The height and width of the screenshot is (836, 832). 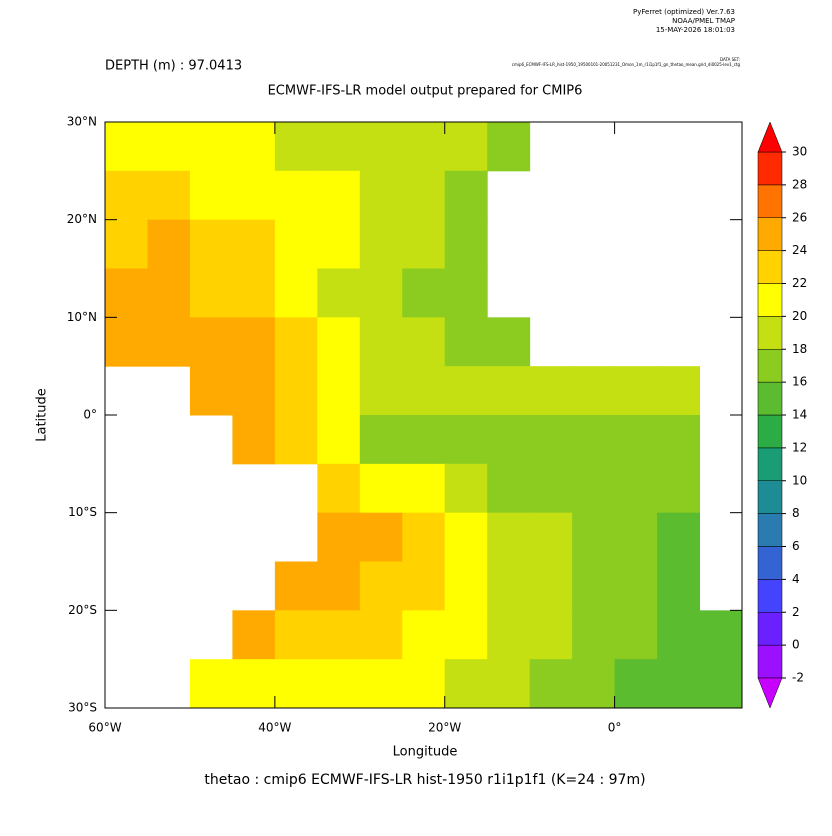 What do you see at coordinates (796, 546) in the screenshot?
I see `colorbar-label: 6` at bounding box center [796, 546].